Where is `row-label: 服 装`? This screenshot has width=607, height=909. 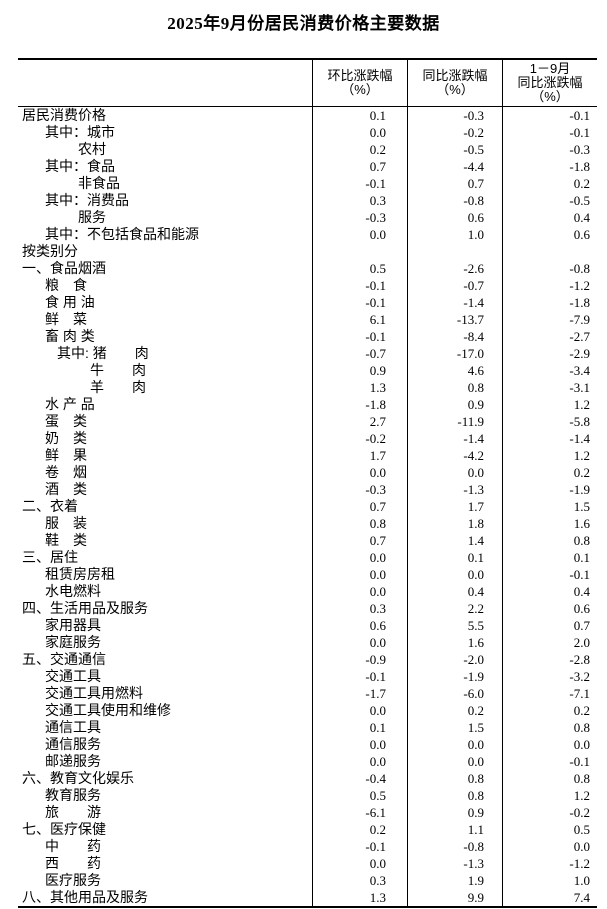
row-label: 服 装 is located at coordinates (66, 523).